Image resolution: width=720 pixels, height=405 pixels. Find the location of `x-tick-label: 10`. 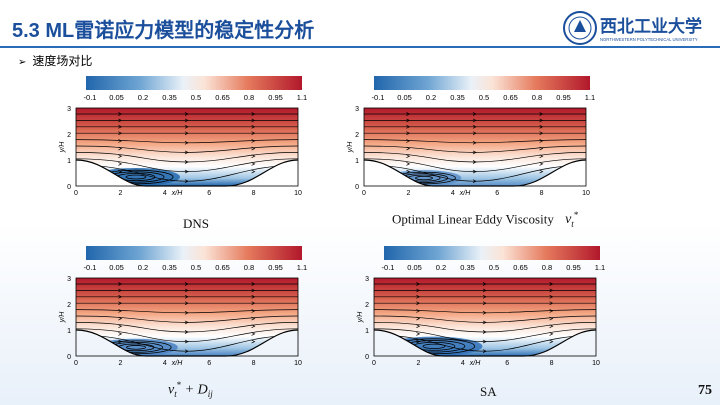

x-tick-label: 10 is located at coordinates (298, 363).